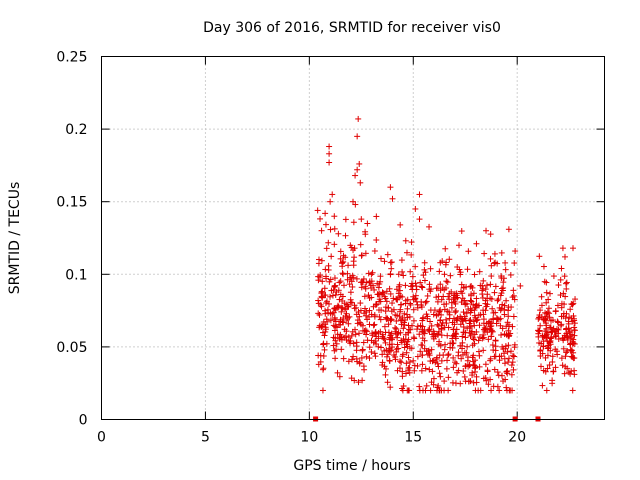  What do you see at coordinates (101, 438) in the screenshot?
I see `x-tick-label: 0` at bounding box center [101, 438].